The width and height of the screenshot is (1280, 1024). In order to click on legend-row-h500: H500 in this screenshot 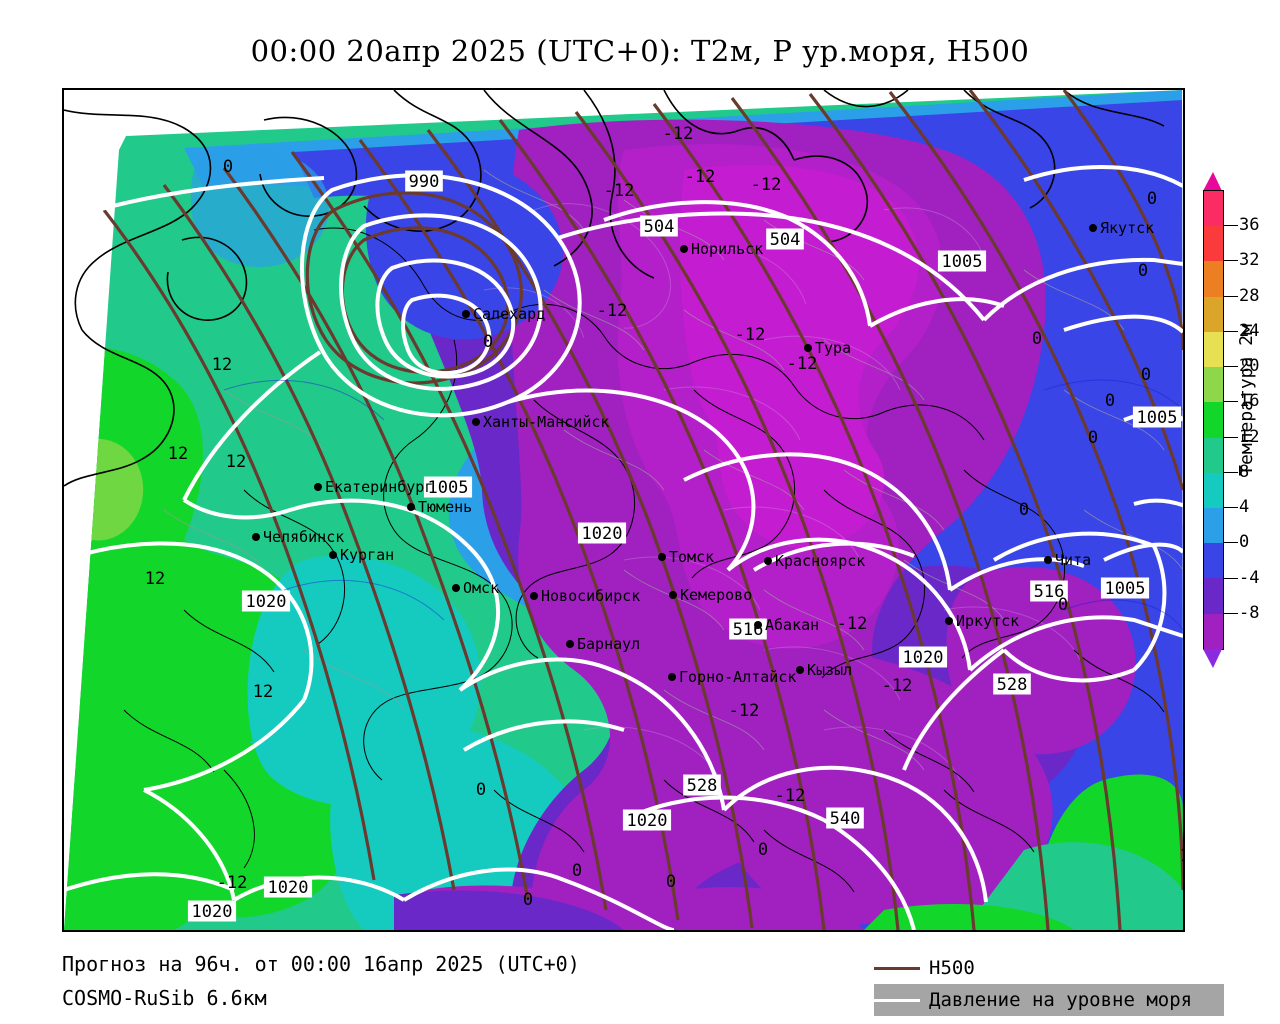, I will do `click(1049, 968)`.